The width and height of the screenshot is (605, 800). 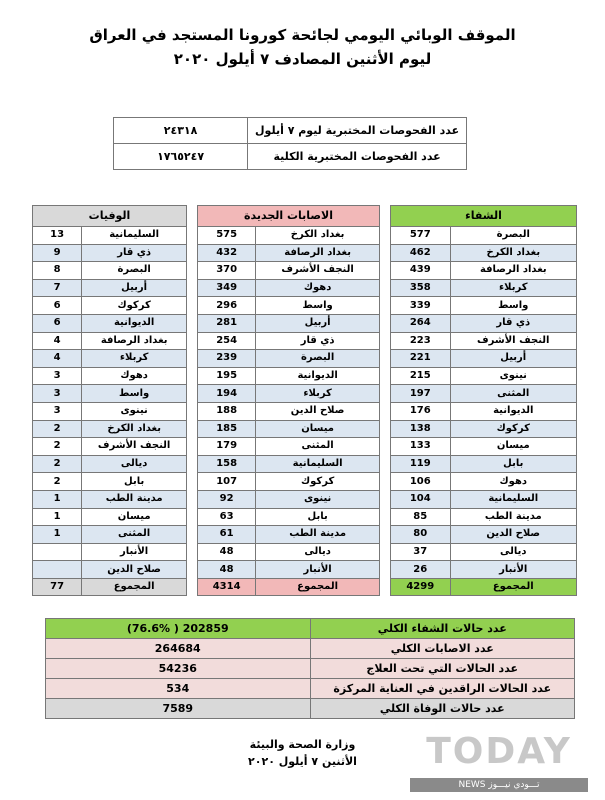 What do you see at coordinates (226, 235) in the screenshot?
I see `count-value: 575` at bounding box center [226, 235].